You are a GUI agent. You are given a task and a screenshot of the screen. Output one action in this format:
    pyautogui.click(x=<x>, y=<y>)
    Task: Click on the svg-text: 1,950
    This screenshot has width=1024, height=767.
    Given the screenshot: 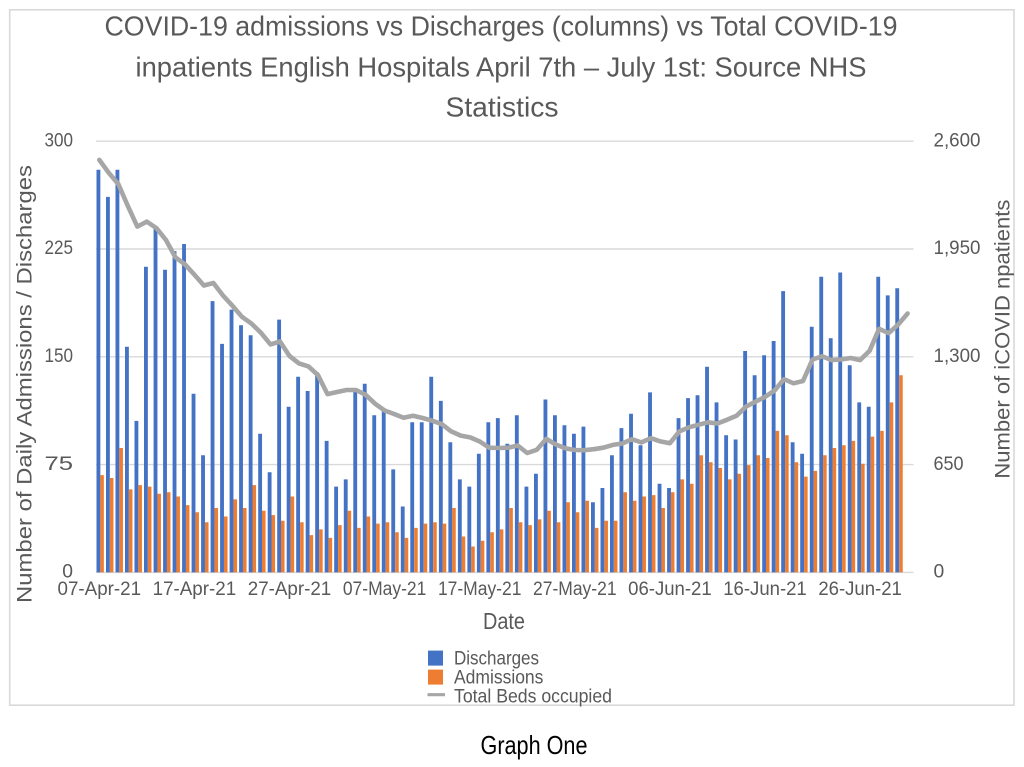 What is the action you would take?
    pyautogui.click(x=957, y=248)
    